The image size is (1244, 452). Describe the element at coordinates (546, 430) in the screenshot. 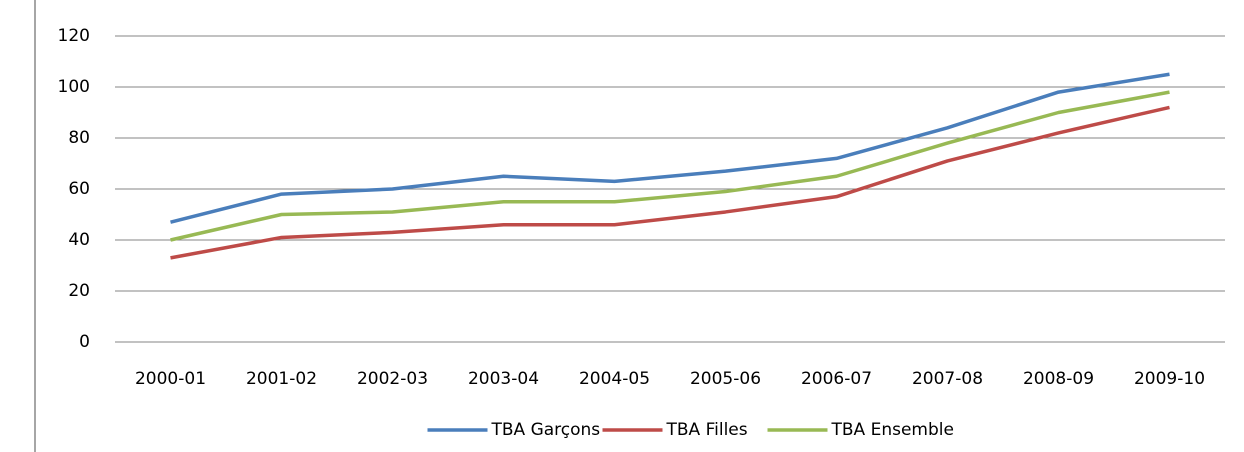

I see `legend-label: TBA Garçons` at that location.